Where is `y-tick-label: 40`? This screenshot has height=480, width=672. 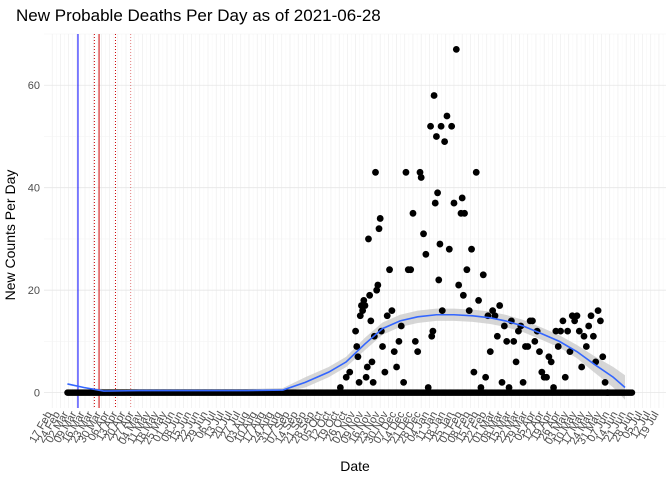 y-tick-label: 40 is located at coordinates (34, 189).